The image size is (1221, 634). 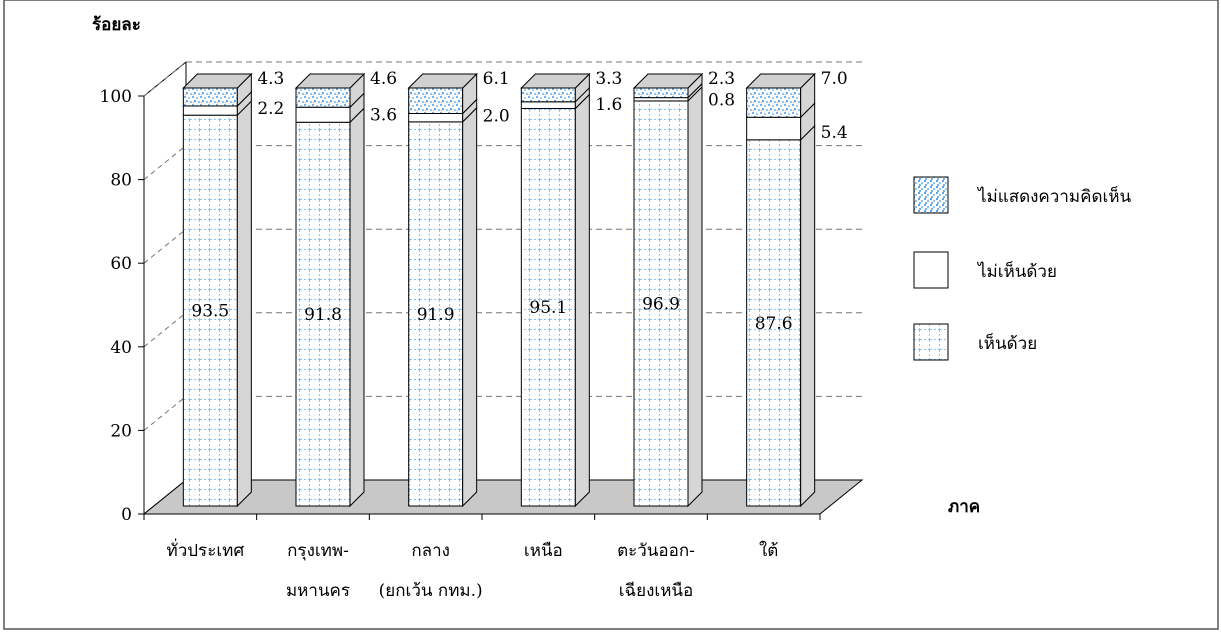 What do you see at coordinates (1054, 196) in the screenshot?
I see `legend-label-no-opinion: ไม่แสดงความคิดเห็น` at bounding box center [1054, 196].